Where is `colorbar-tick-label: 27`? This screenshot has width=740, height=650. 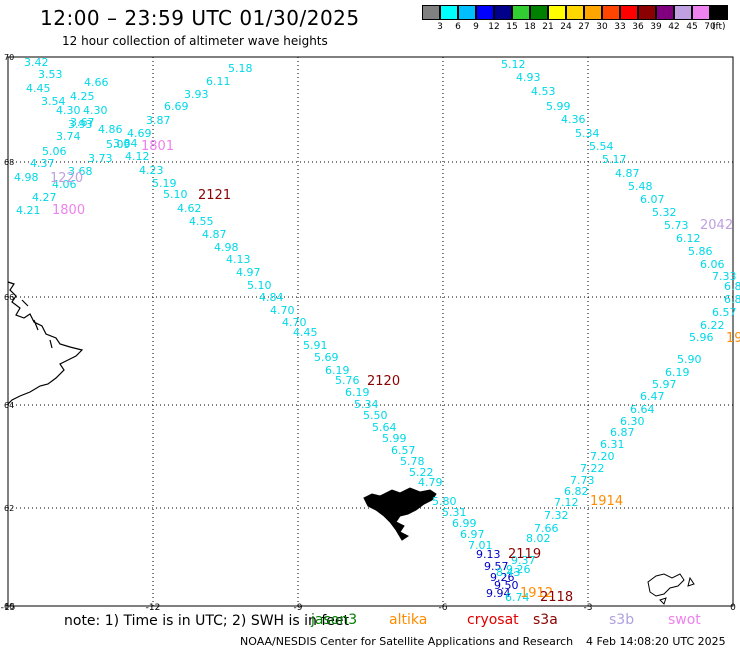 colorbar-tick-label: 27 is located at coordinates (584, 27).